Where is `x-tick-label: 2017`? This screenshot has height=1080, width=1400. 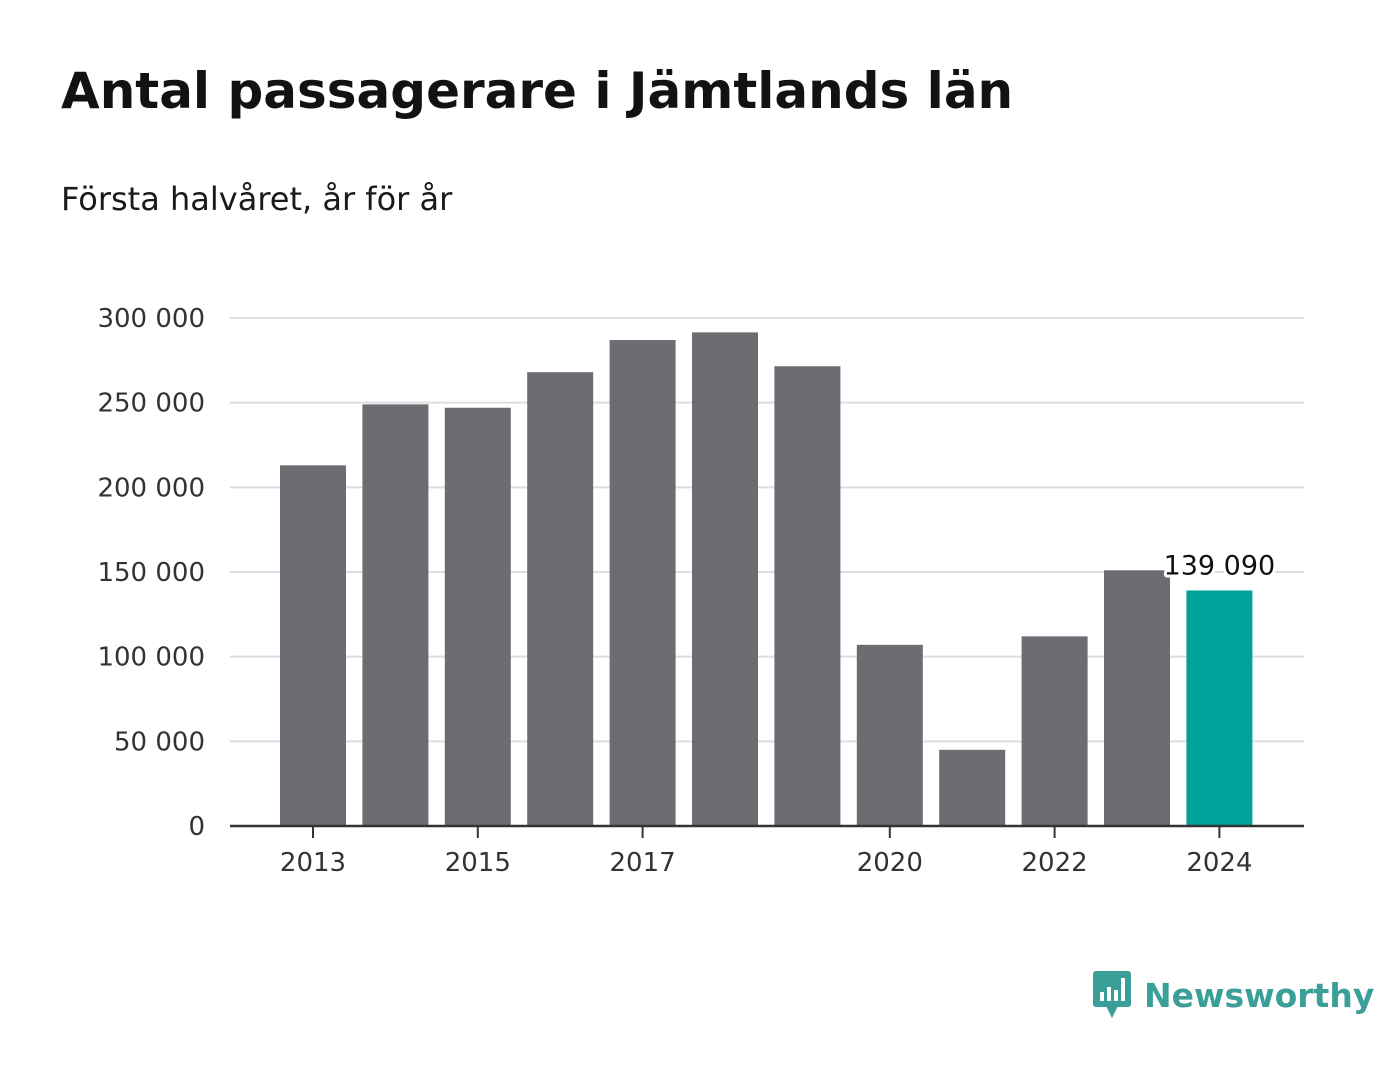
x-tick-label: 2017 is located at coordinates (643, 863).